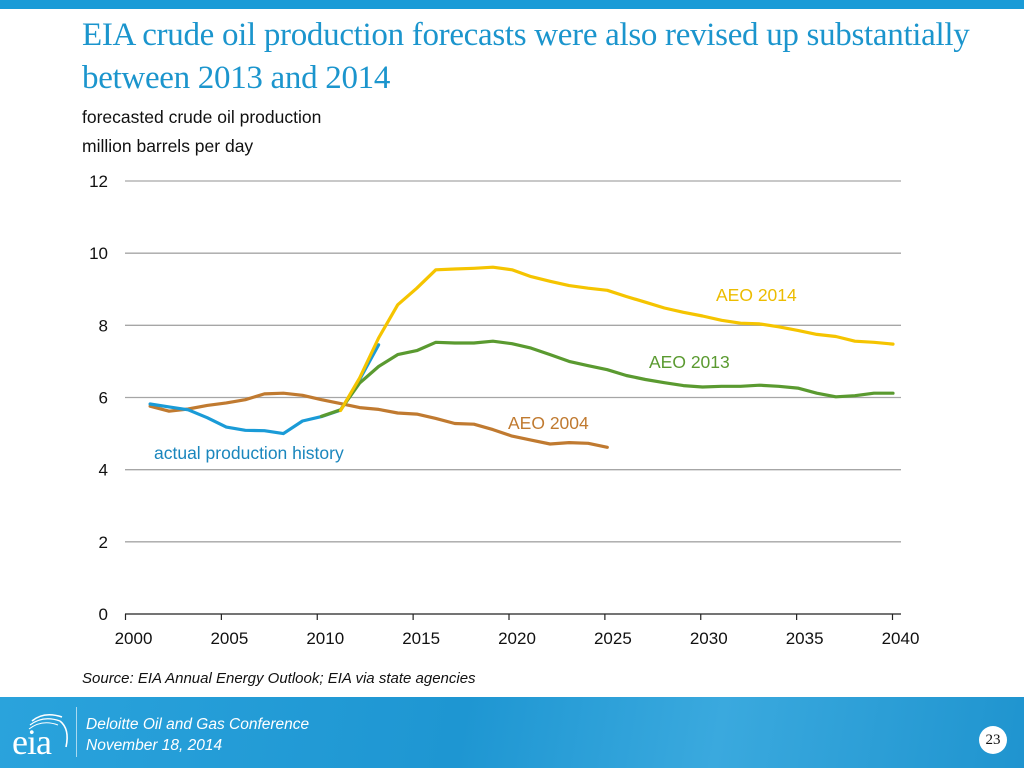 The image size is (1024, 768). I want to click on eia-logo-text: eia, so click(32, 742).